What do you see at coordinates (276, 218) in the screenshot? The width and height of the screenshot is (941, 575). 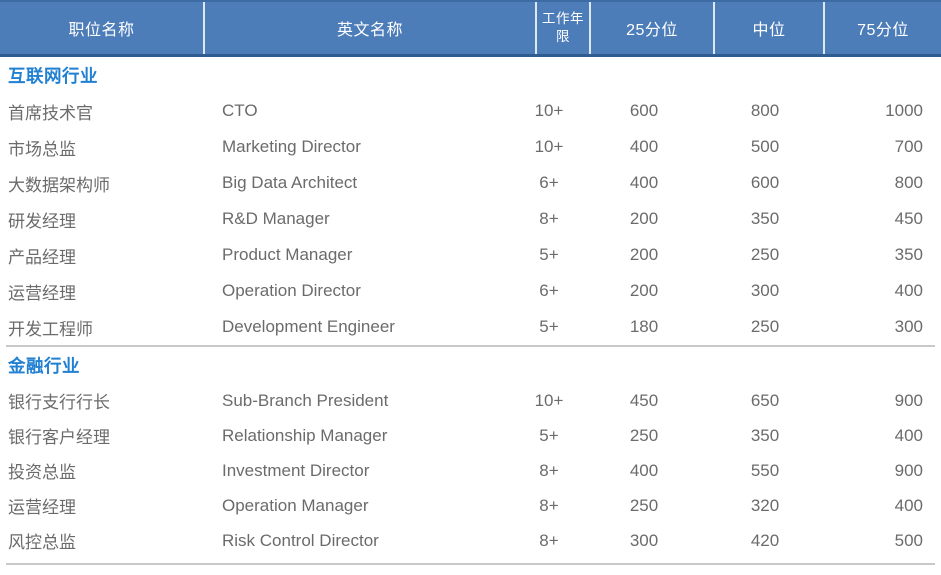 I see `cell-position-en: R&D Manager` at bounding box center [276, 218].